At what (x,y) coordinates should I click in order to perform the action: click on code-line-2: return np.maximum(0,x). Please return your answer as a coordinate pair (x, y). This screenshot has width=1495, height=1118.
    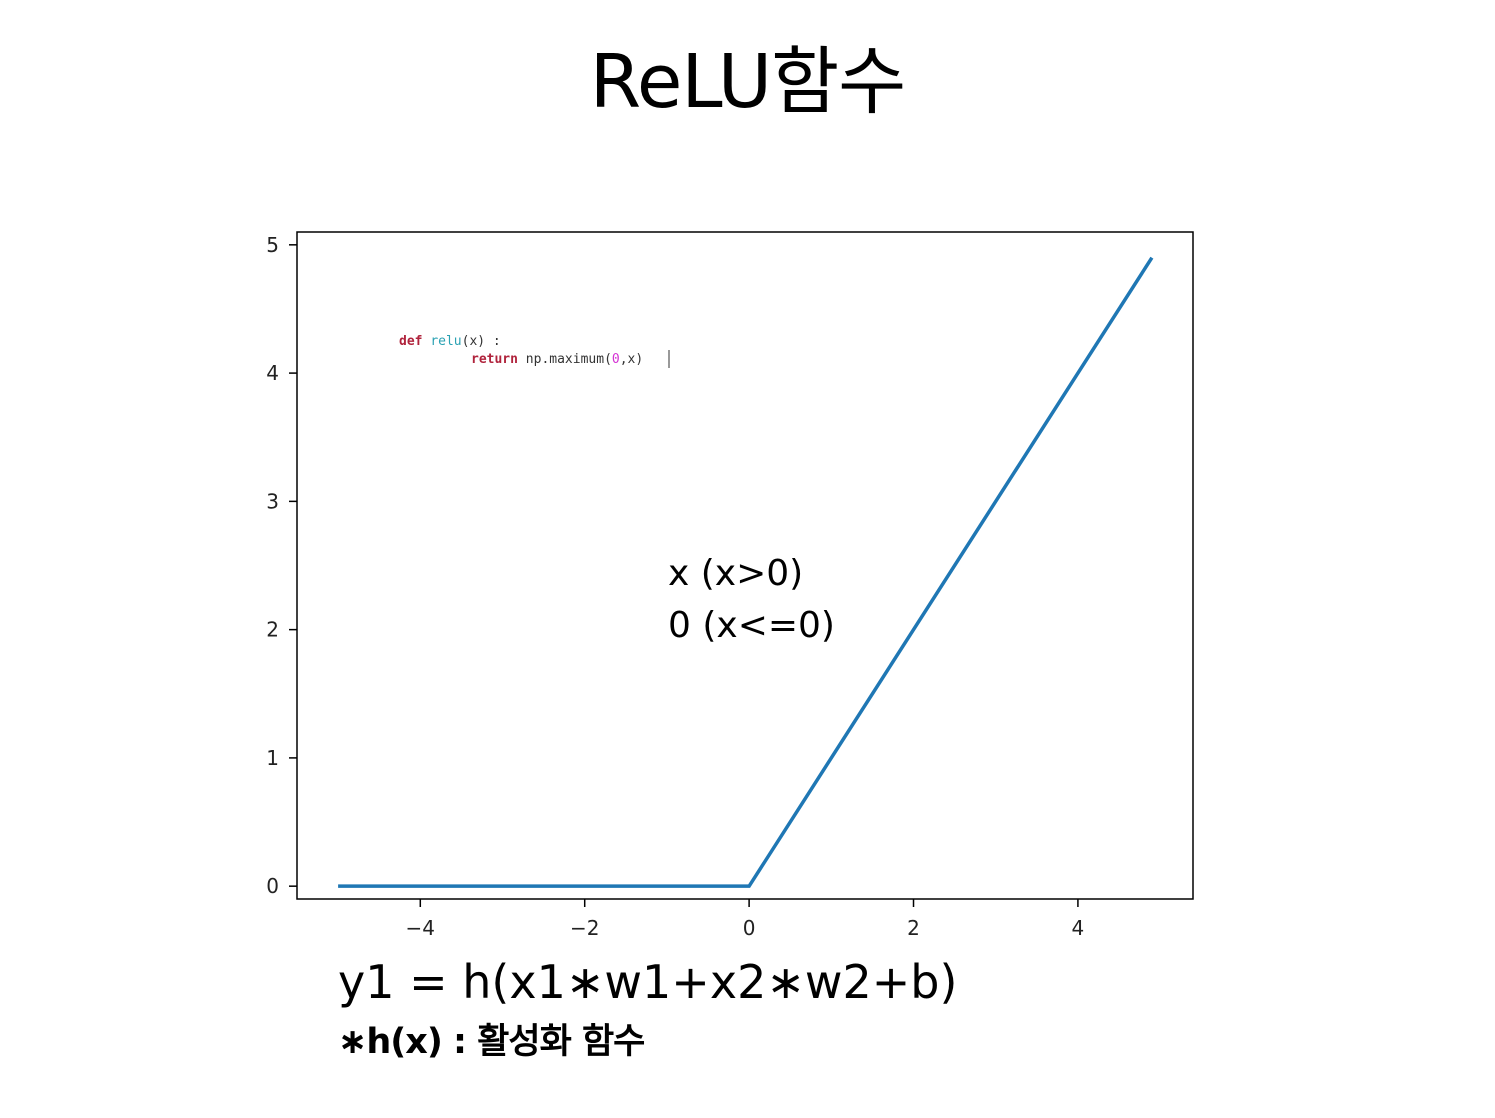
    Looking at the image, I should click on (557, 359).